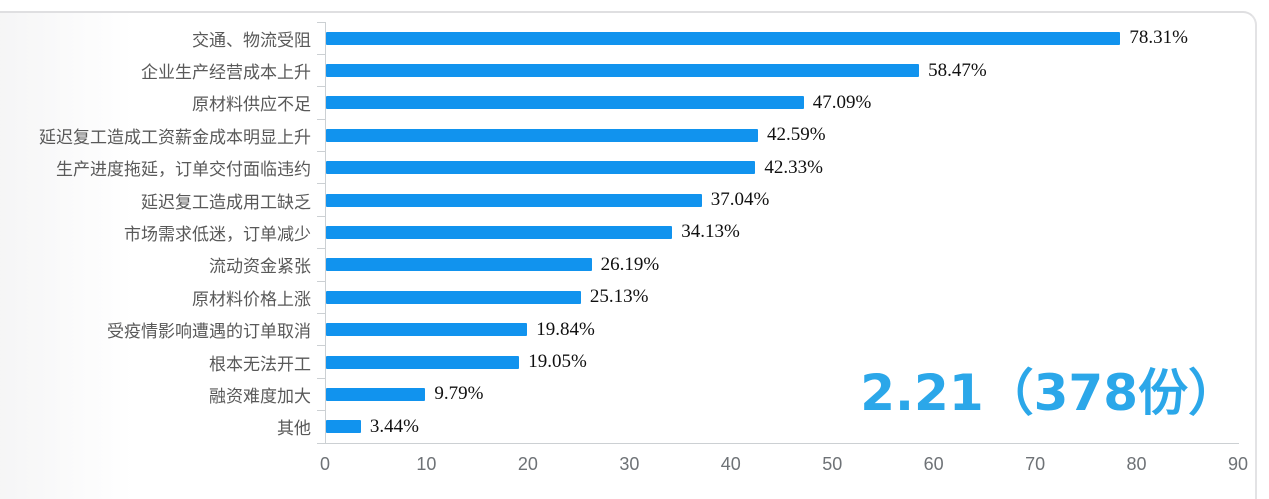  I want to click on category-label: 其他, so click(294, 429).